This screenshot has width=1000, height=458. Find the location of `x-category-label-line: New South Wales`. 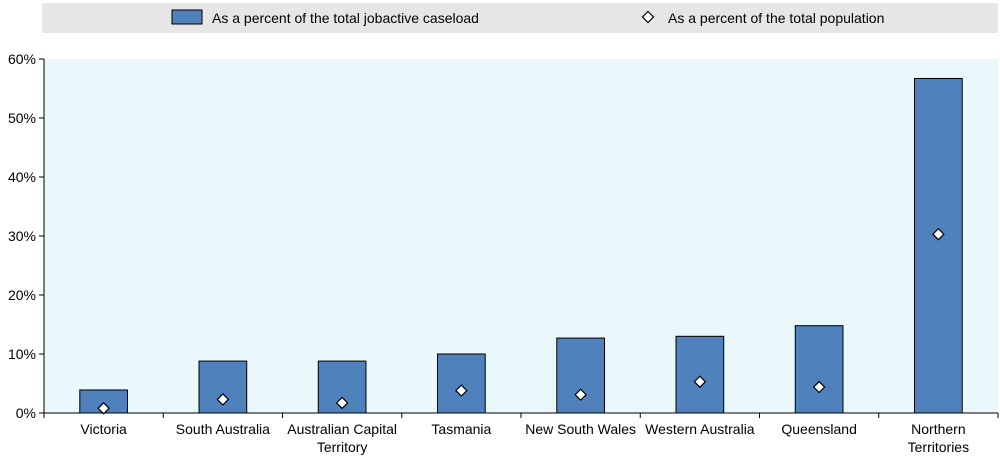

x-category-label-line: New South Wales is located at coordinates (580, 429).